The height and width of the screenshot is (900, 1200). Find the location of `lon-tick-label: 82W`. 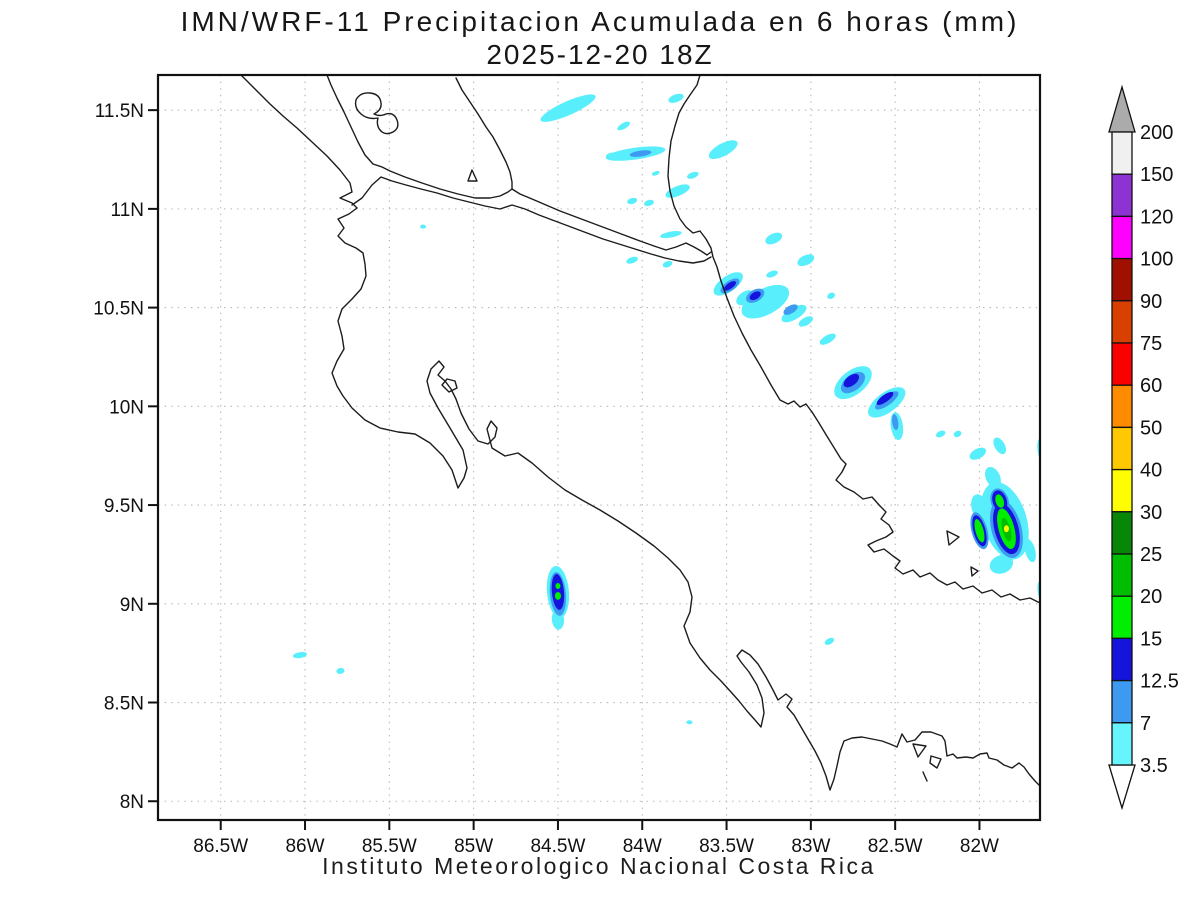

lon-tick-label: 82W is located at coordinates (979, 846).